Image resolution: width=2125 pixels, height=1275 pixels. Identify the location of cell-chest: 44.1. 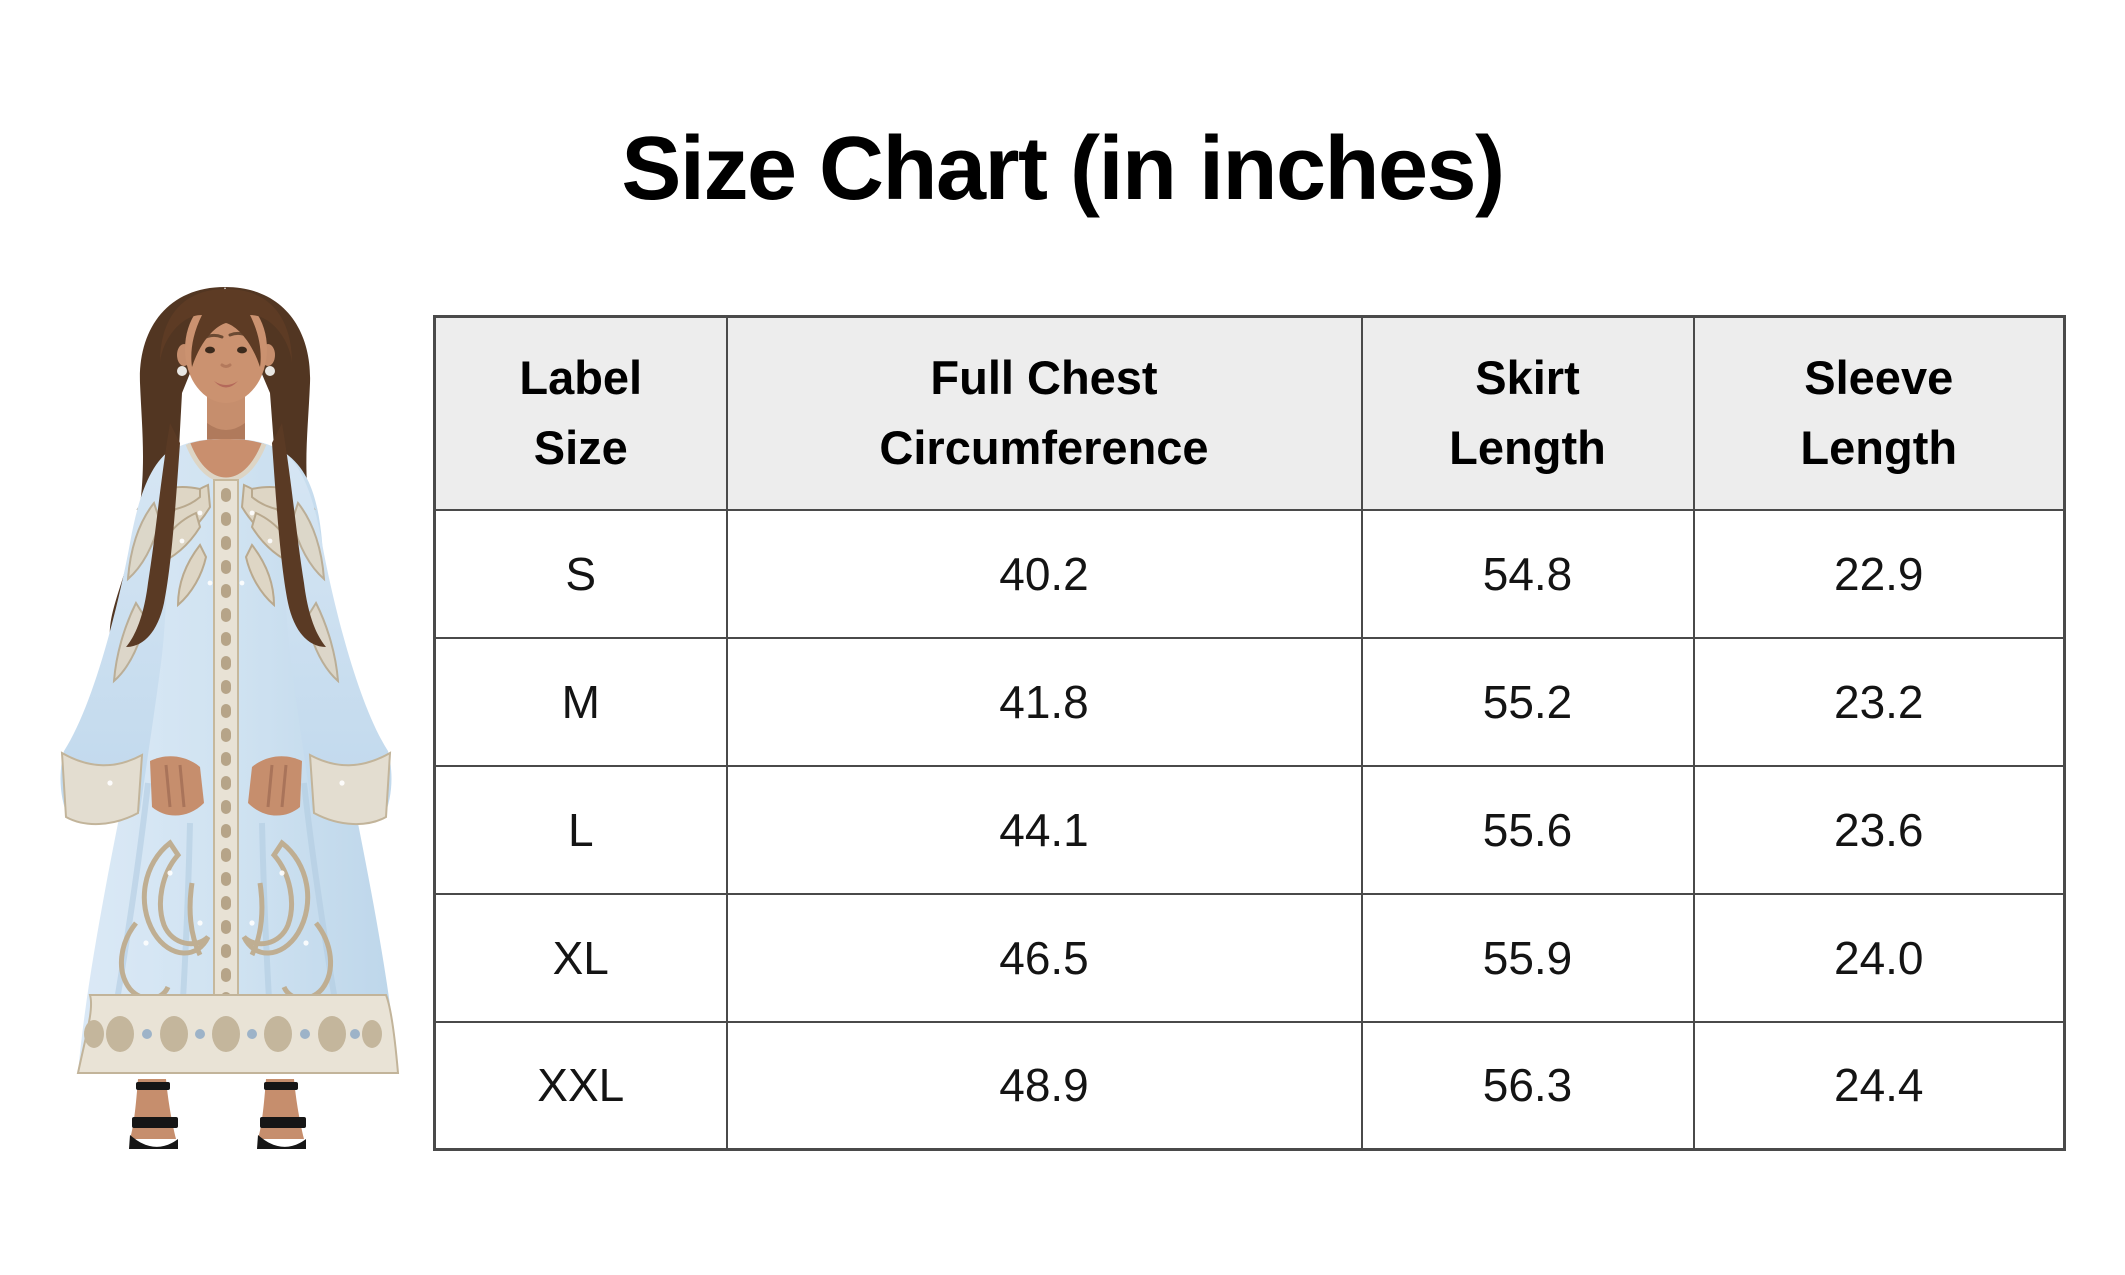
(1044, 829).